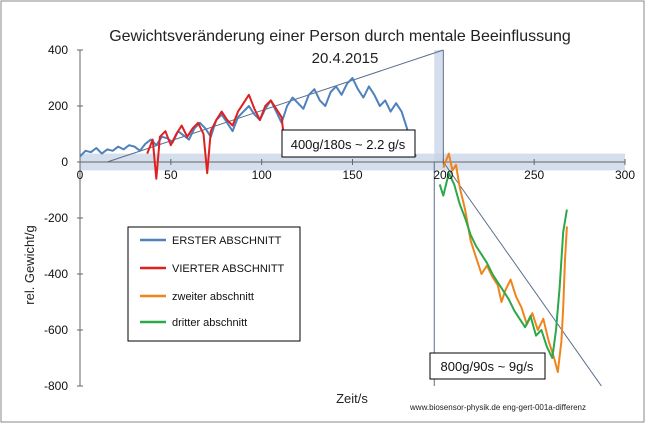  What do you see at coordinates (209, 323) in the screenshot?
I see `legend-label-dritter: dritter abschnitt` at bounding box center [209, 323].